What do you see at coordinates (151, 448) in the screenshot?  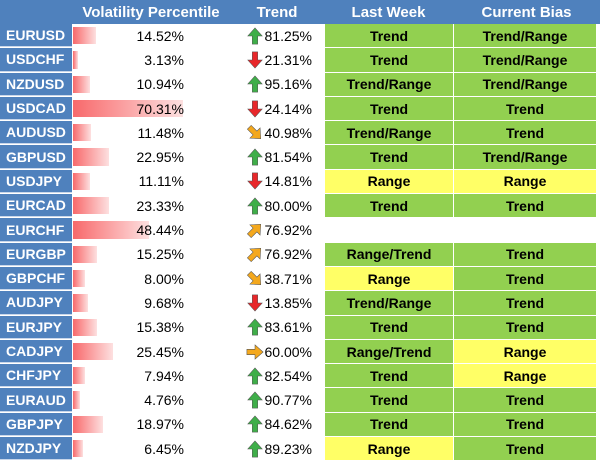 I see `volatility-cell: 6.45%` at bounding box center [151, 448].